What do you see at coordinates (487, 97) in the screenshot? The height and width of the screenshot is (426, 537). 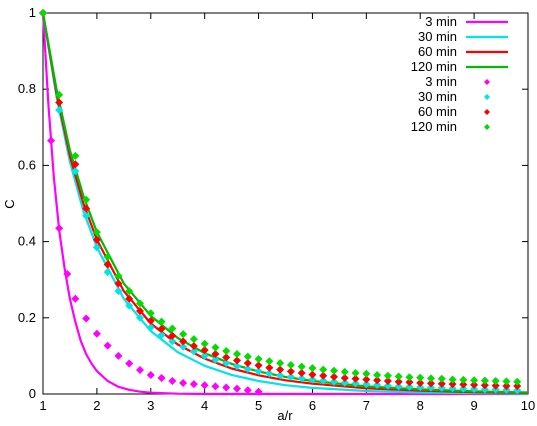 I see `legend-point-swatch` at bounding box center [487, 97].